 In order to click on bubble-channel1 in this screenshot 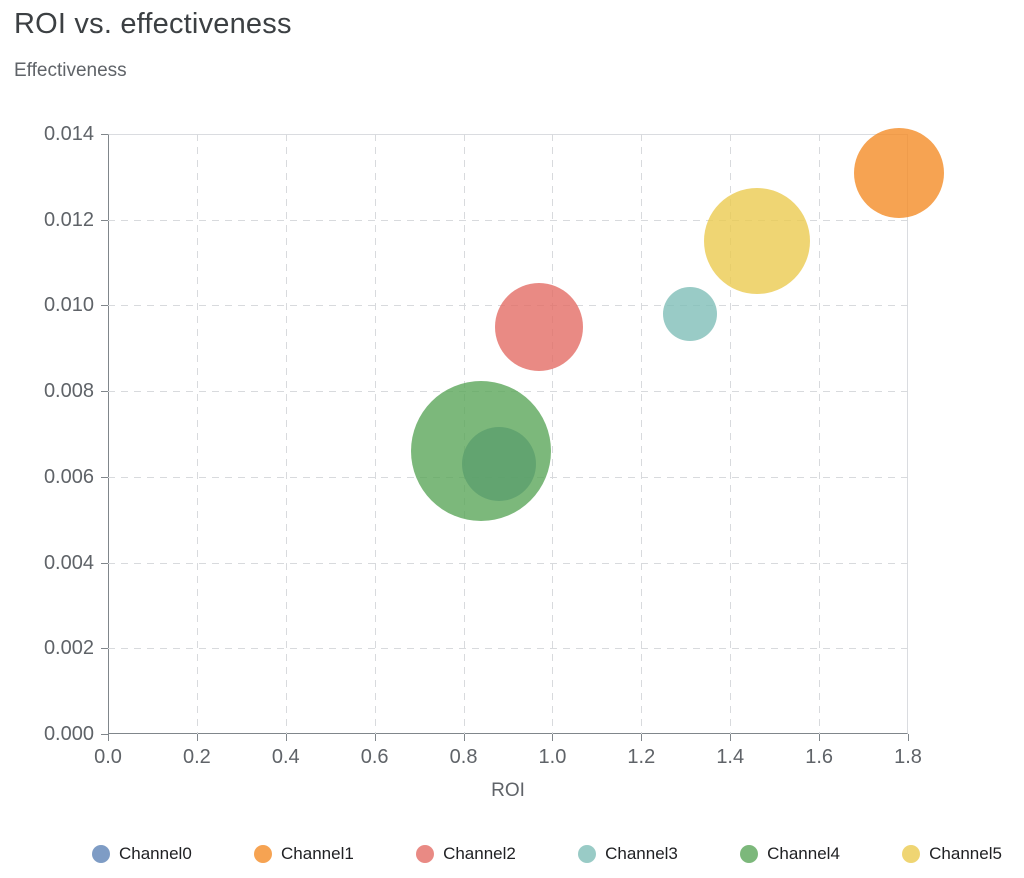, I will do `click(899, 172)`.